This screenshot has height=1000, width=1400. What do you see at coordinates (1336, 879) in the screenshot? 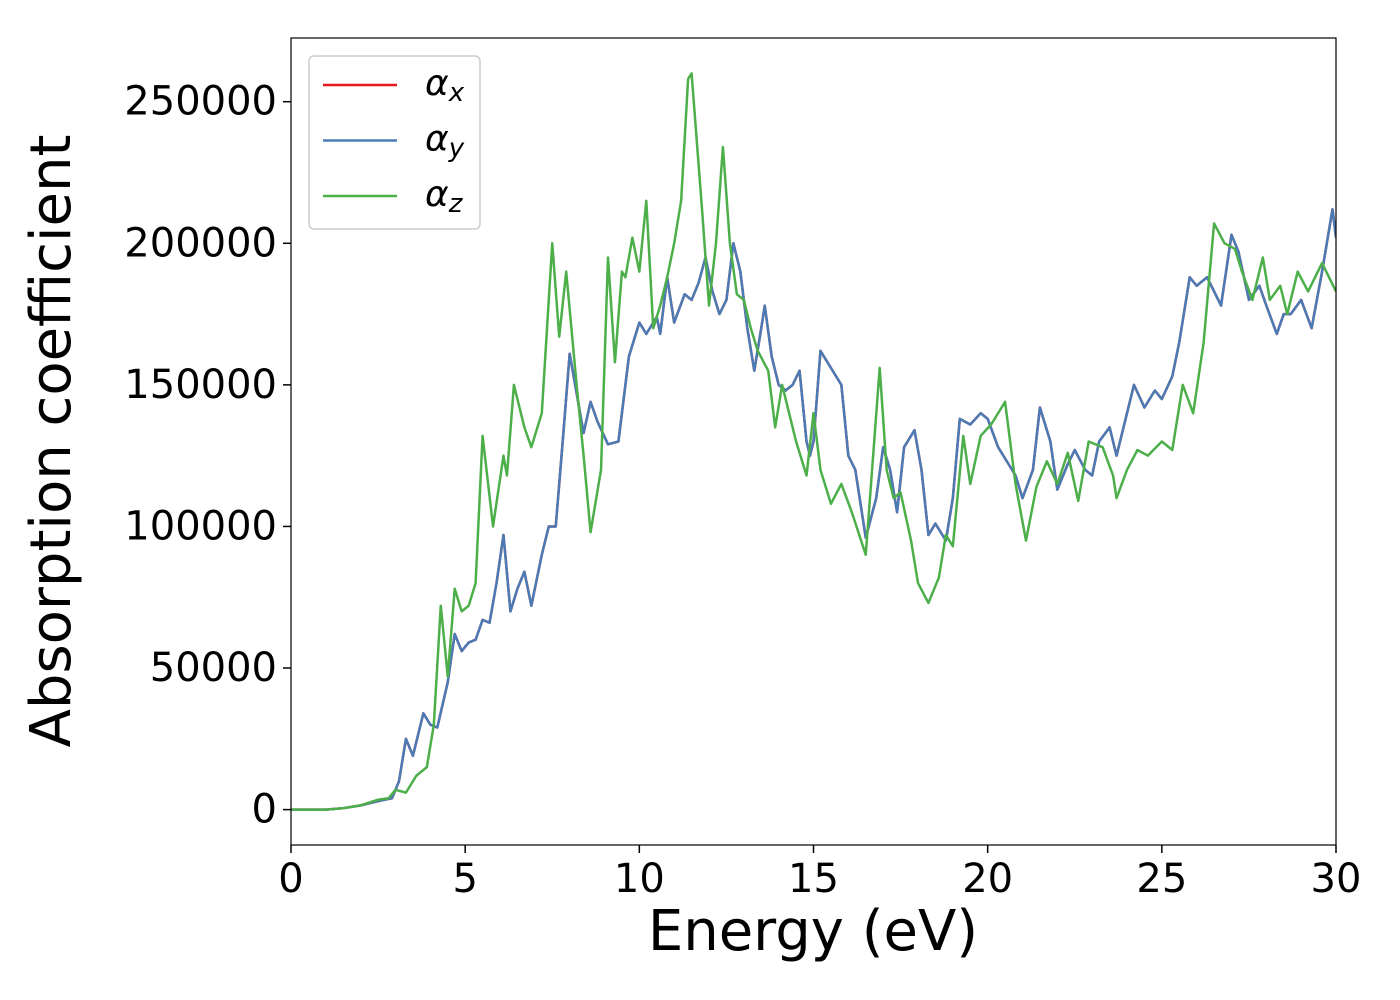
I see `x-tick-label: 30` at bounding box center [1336, 879].